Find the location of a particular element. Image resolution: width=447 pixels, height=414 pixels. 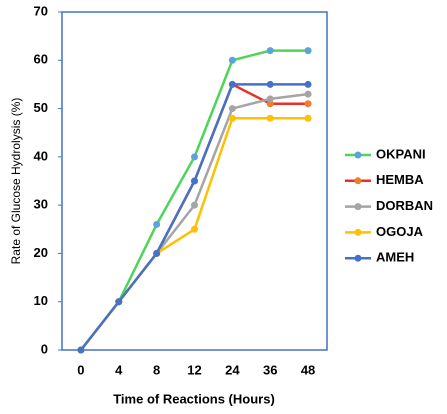

x-tick-label: 36 is located at coordinates (270, 369).